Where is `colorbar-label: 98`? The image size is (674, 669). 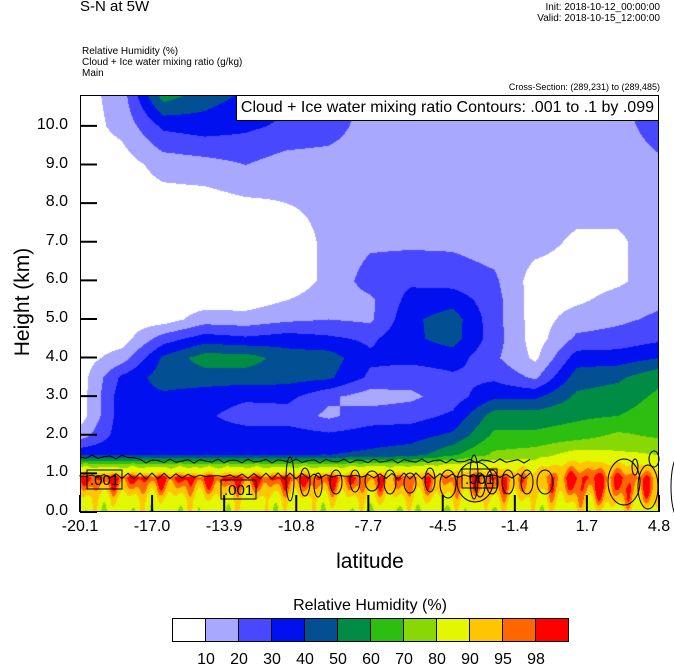
colorbar-label: 98 is located at coordinates (536, 659).